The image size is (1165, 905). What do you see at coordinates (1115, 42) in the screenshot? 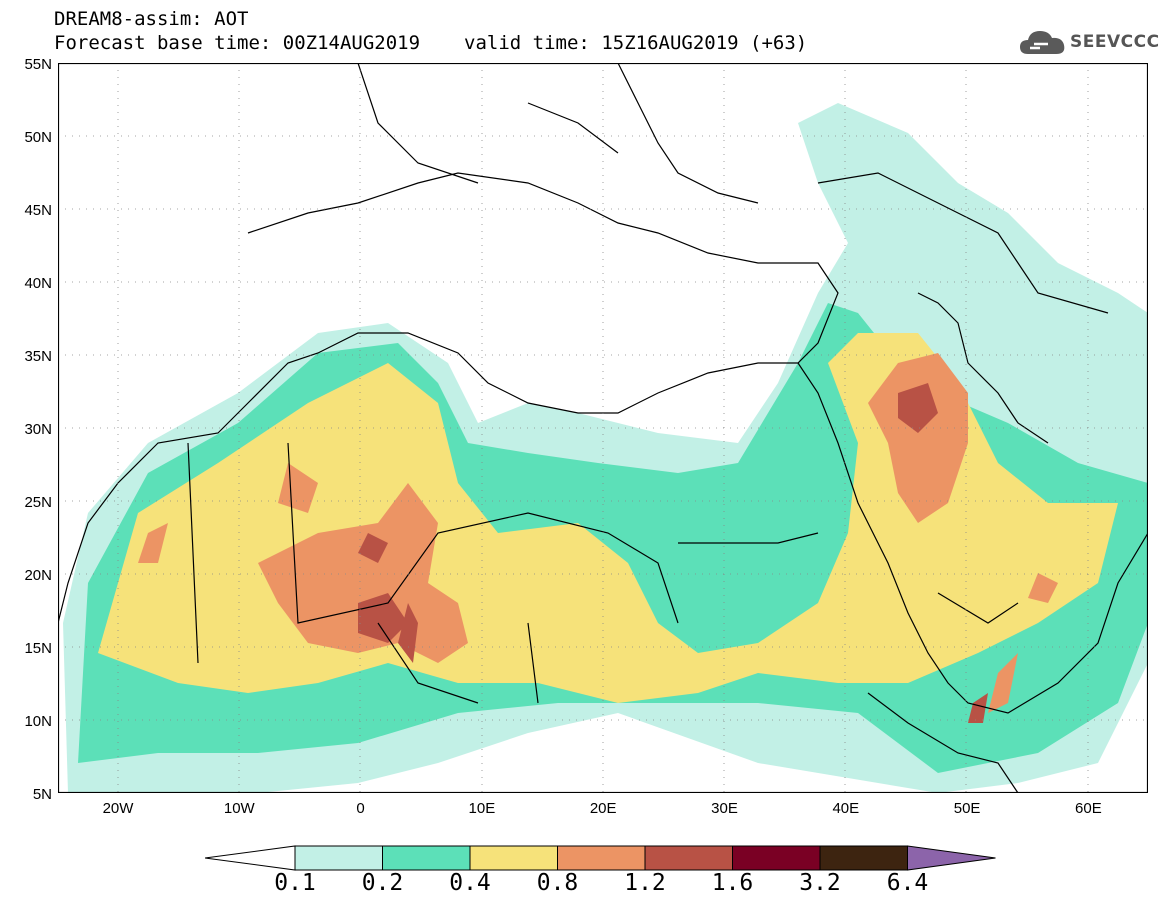
I see `logo-text: SEEVCCC` at bounding box center [1115, 42].